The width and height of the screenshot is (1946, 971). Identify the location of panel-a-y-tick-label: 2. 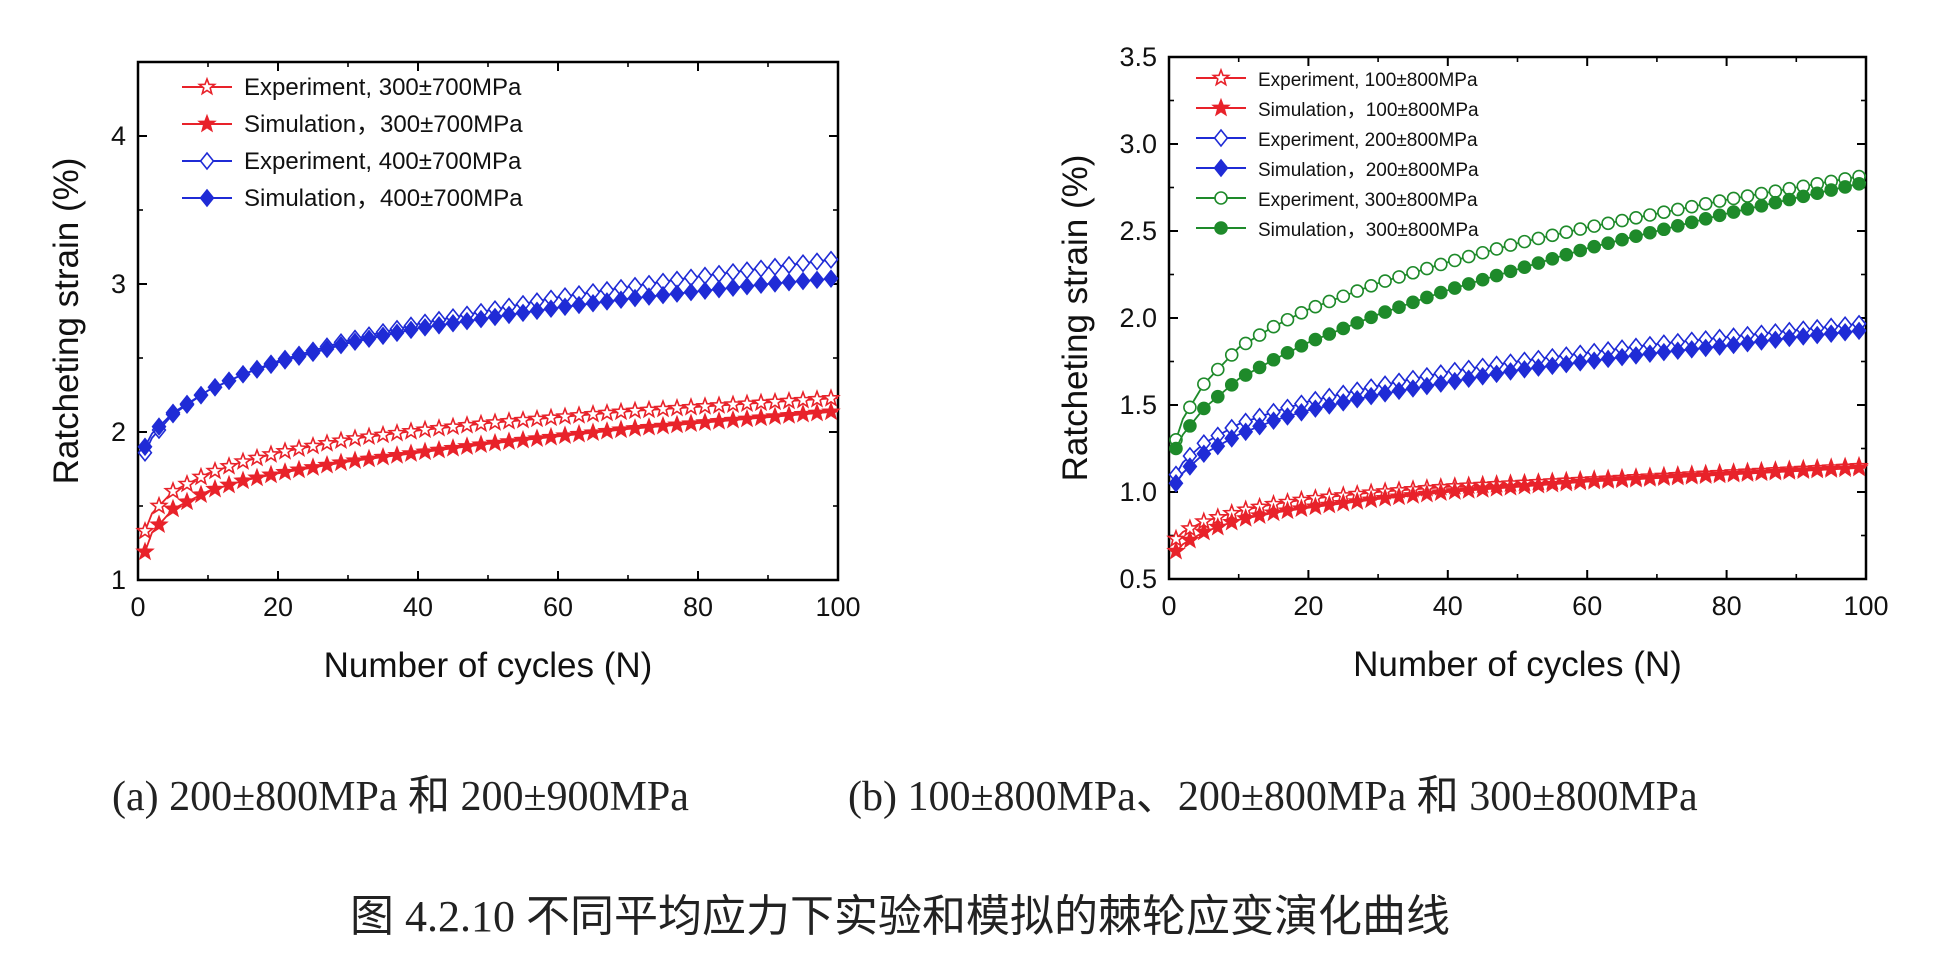
(118, 432).